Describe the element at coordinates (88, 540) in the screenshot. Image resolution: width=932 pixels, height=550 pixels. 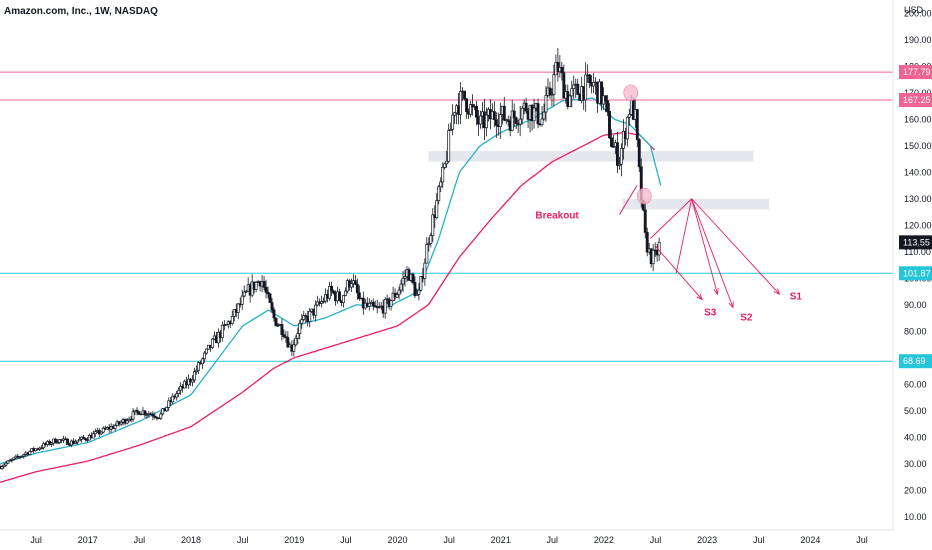
I see `time-tick-label: 2017` at that location.